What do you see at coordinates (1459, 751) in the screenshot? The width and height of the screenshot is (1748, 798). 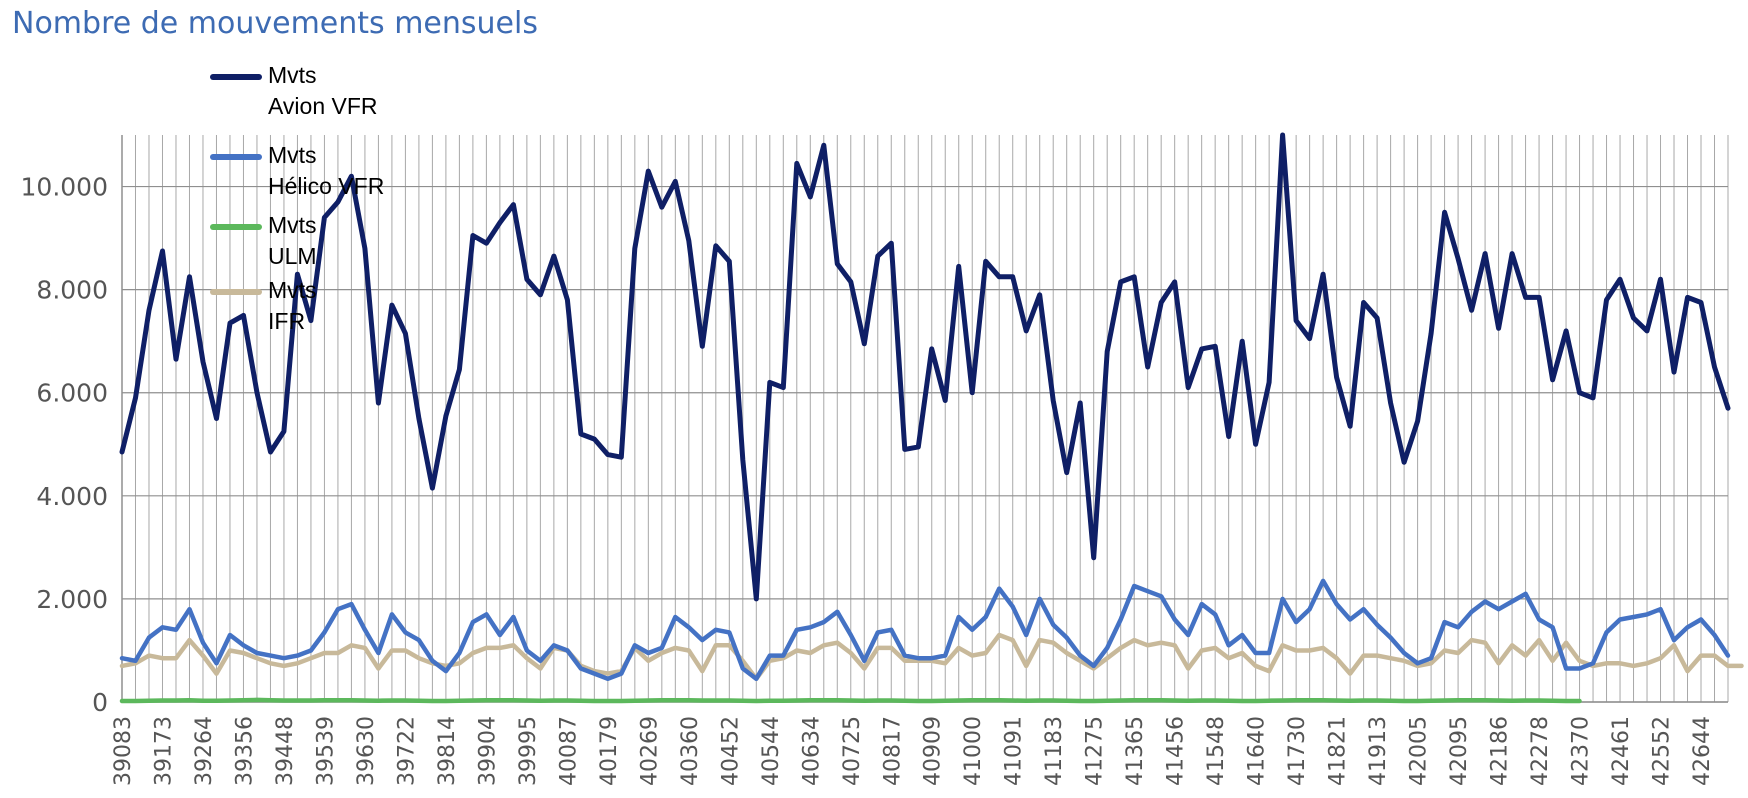 I see `x-tick-label: 42095` at bounding box center [1459, 751].